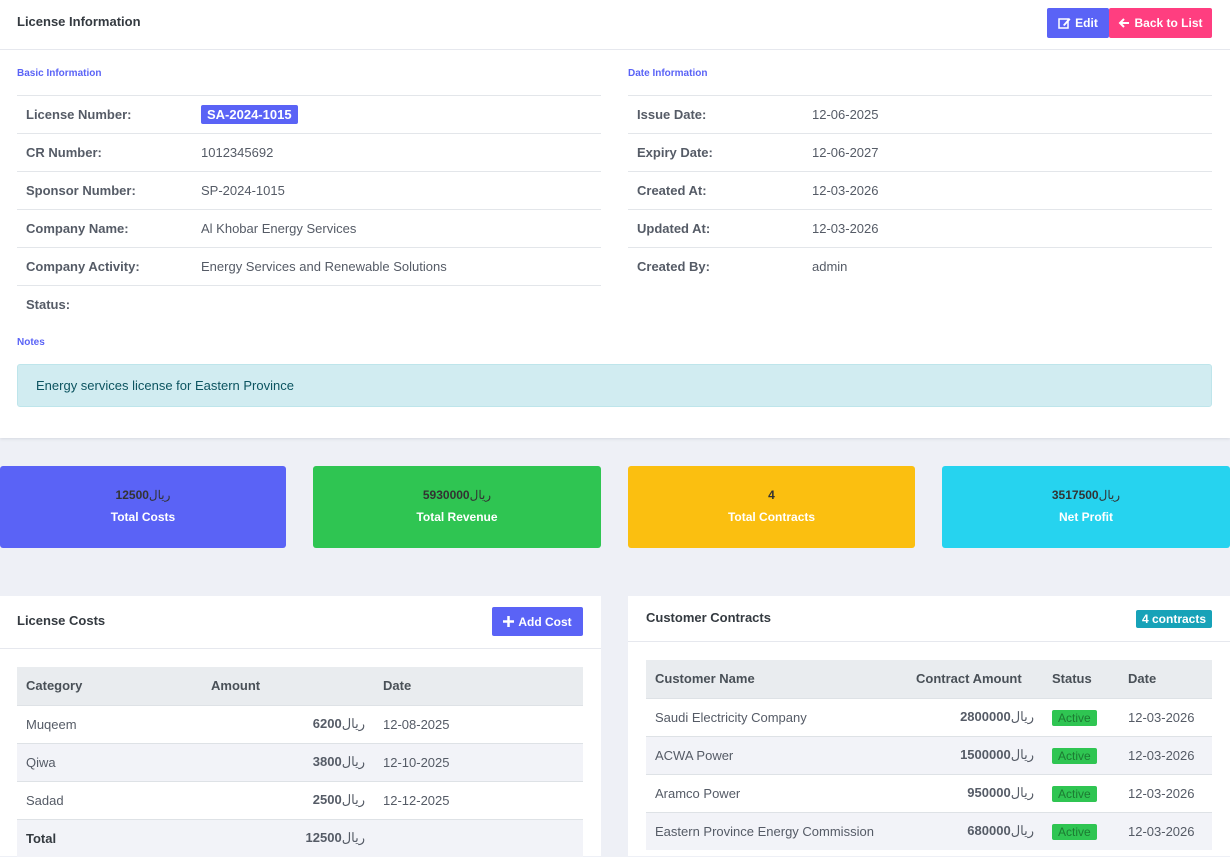  Describe the element at coordinates (109, 799) in the screenshot. I see `cell: Sadad` at that location.